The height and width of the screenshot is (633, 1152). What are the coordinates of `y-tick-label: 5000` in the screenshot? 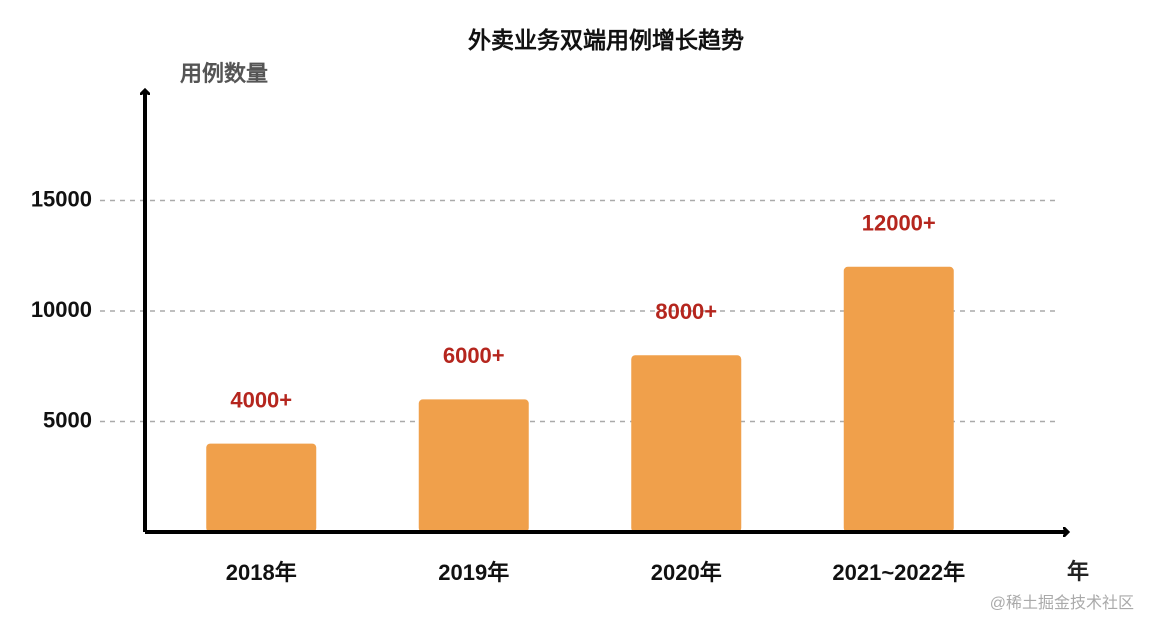 It's located at (67, 419).